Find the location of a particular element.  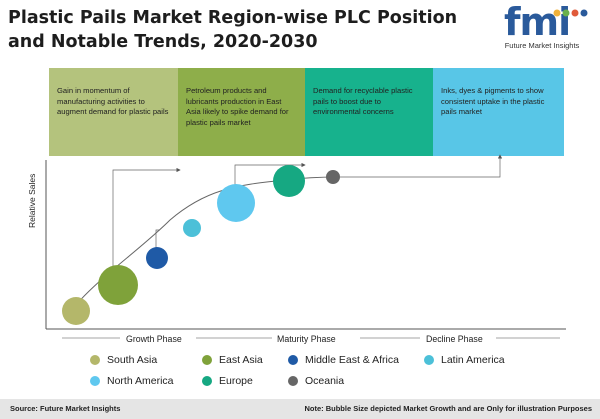

phase-growth: Growth Phase is located at coordinates (154, 339).